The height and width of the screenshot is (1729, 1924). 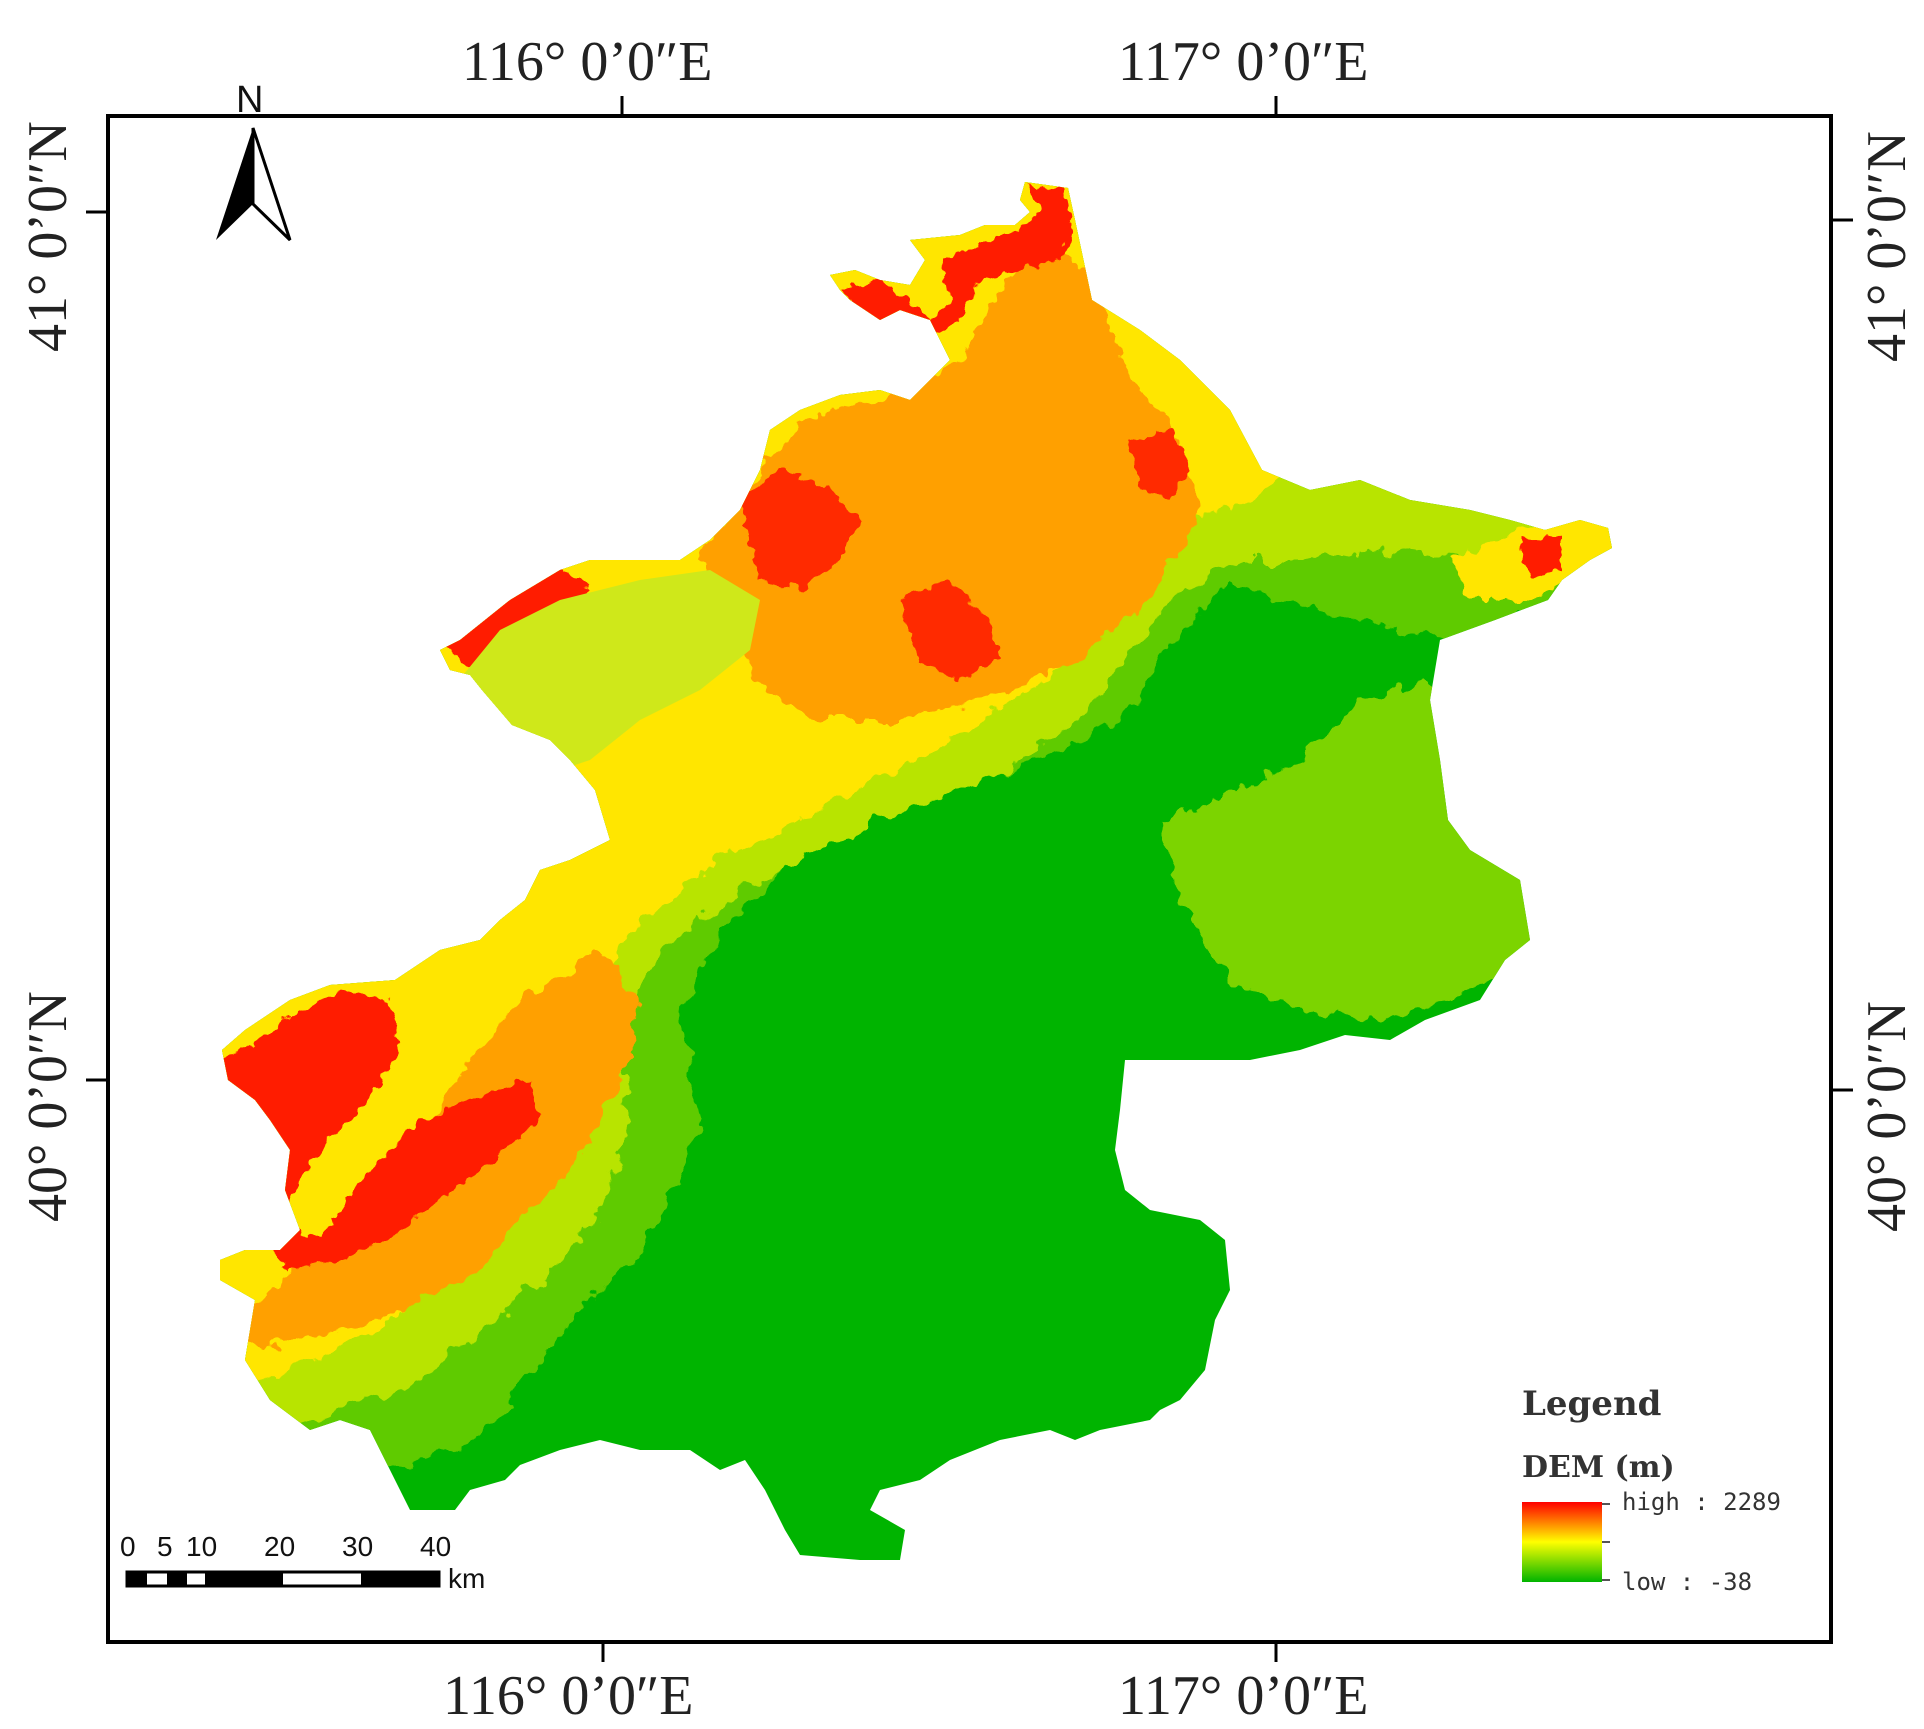 I want to click on scale-tick-30: 30, so click(x=357, y=1546).